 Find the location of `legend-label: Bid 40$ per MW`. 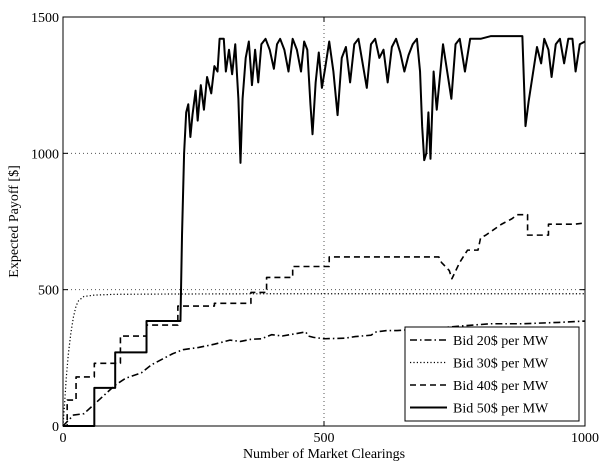

legend-label: Bid 40$ per MW is located at coordinates (501, 386).